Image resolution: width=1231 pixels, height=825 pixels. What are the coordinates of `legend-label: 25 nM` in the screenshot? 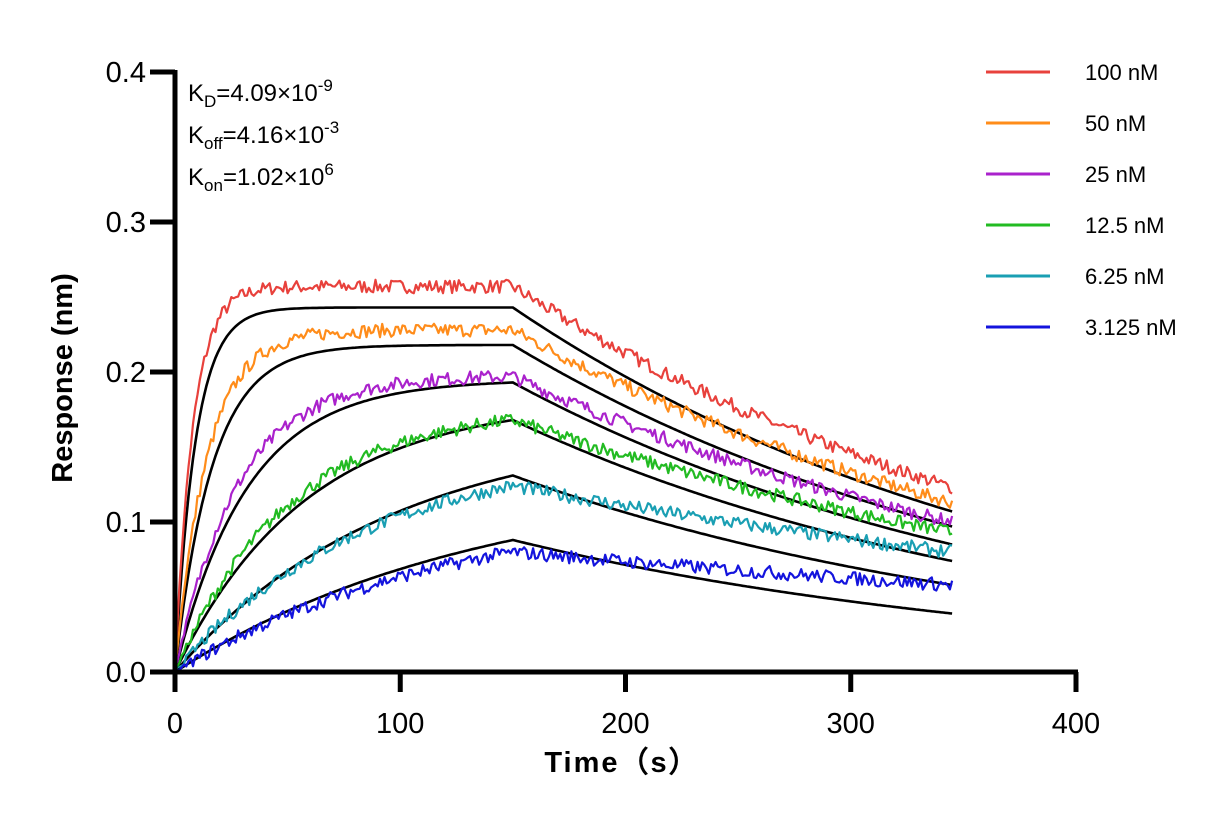 It's located at (1115, 174).